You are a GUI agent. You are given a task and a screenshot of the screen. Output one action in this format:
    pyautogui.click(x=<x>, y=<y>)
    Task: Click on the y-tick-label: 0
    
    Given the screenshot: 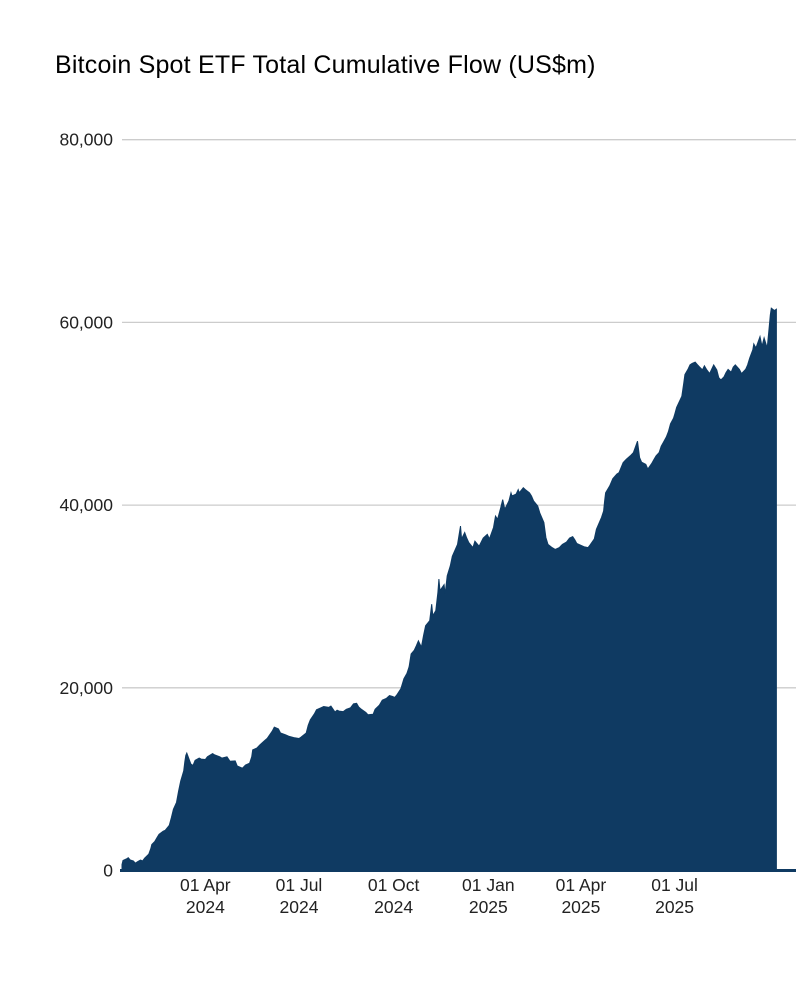 What is the action you would take?
    pyautogui.click(x=108, y=871)
    